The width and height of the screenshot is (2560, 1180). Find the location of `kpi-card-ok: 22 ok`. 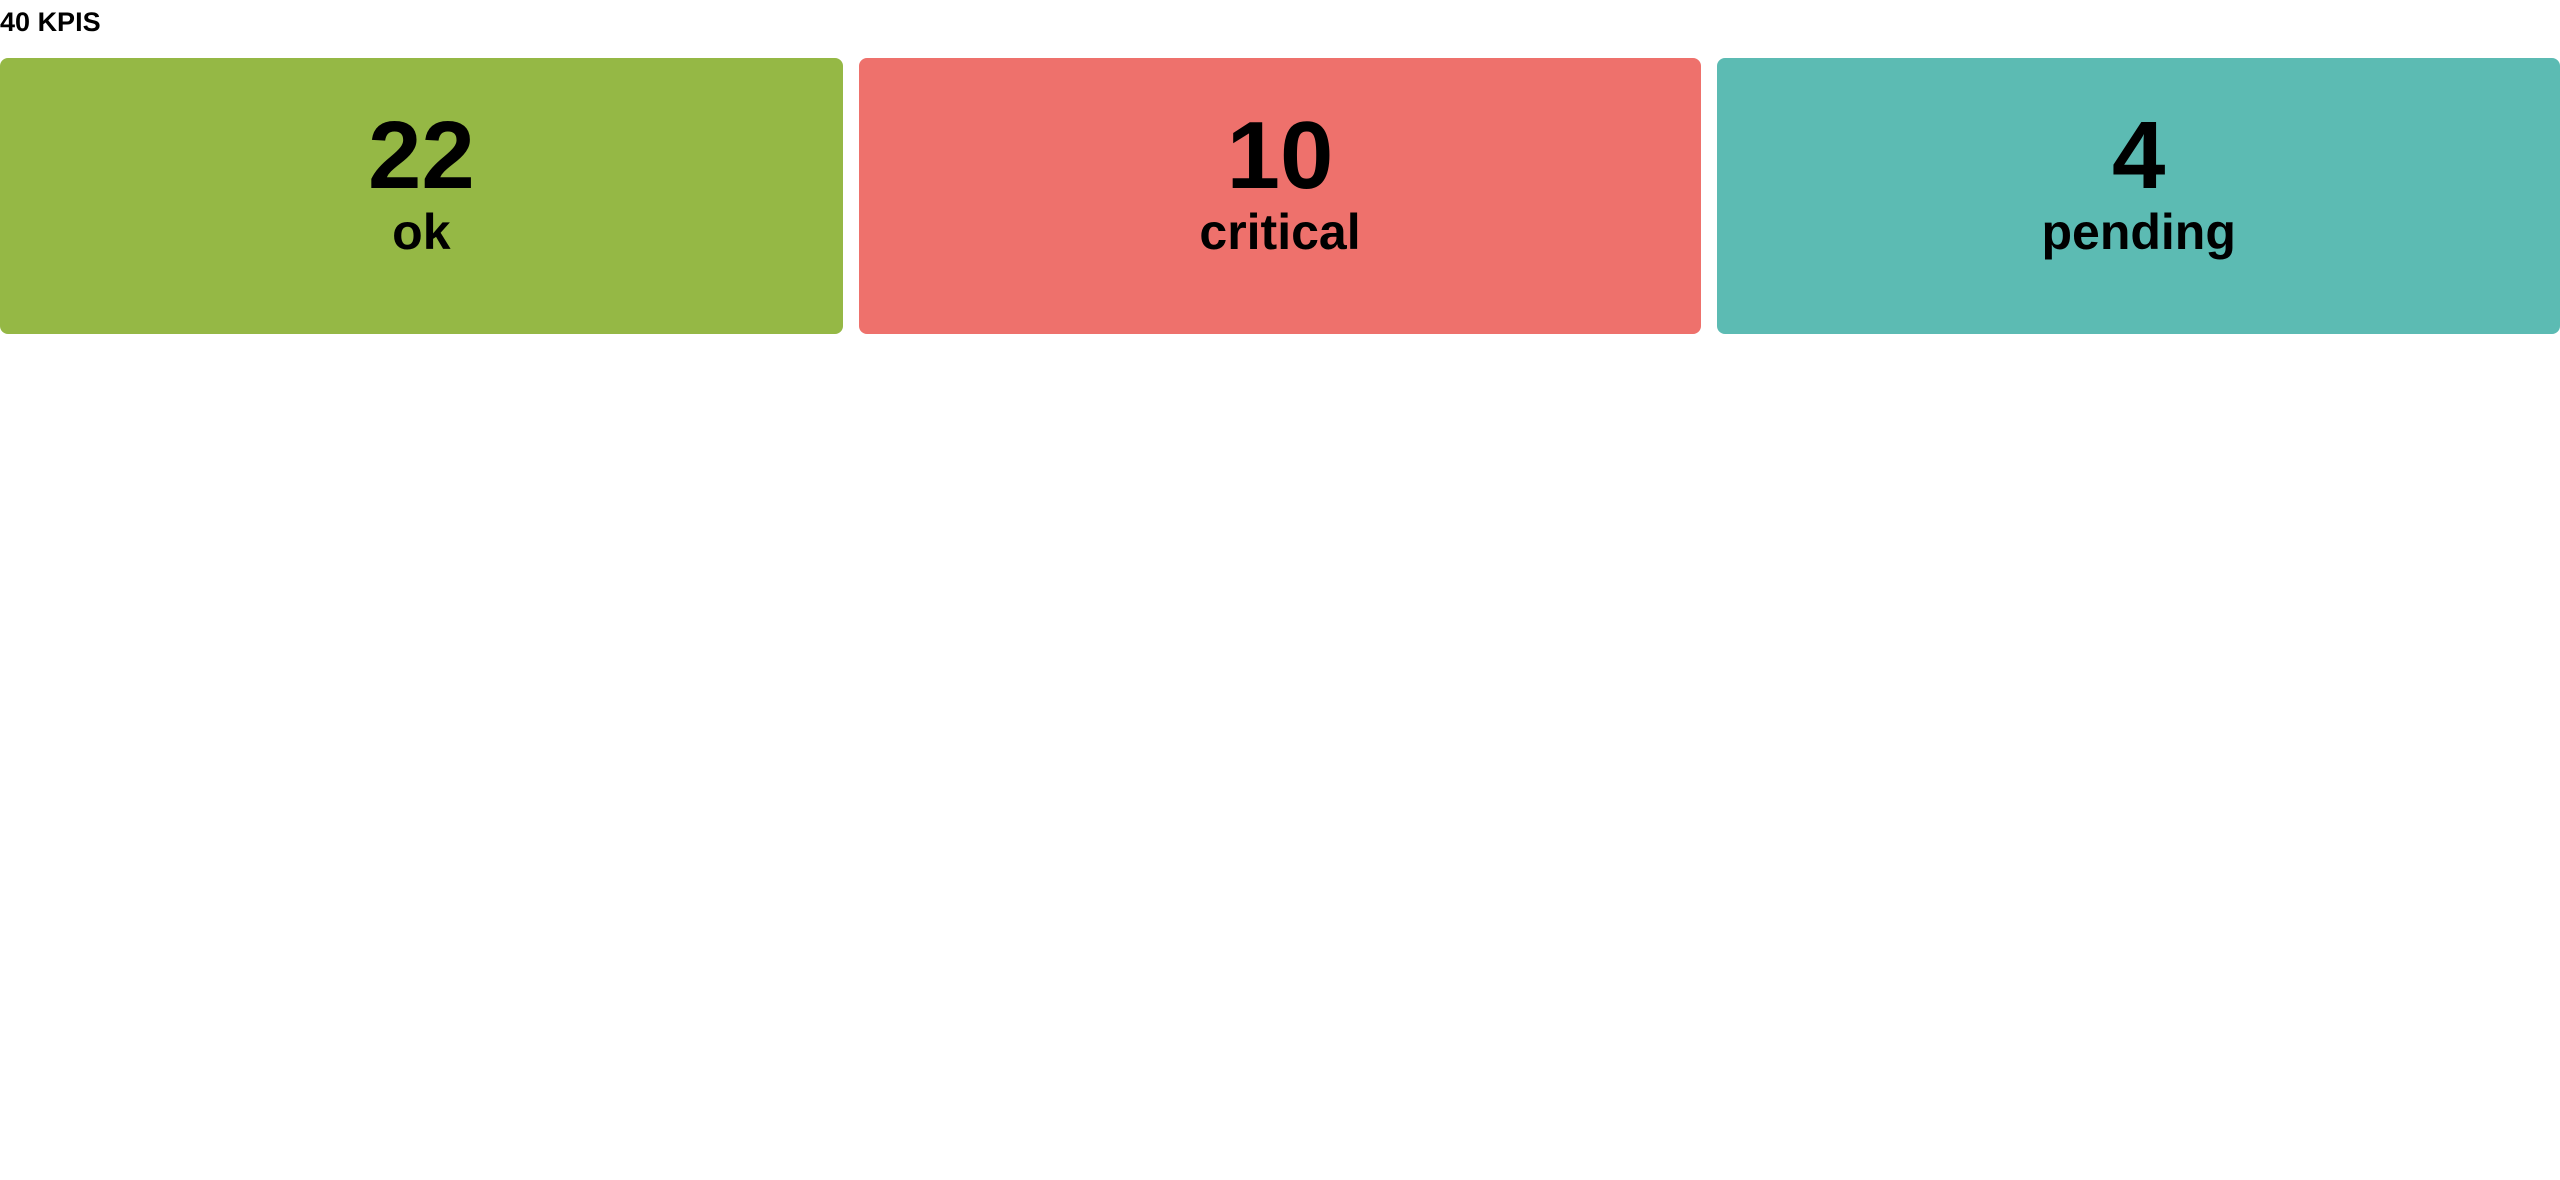

kpi-card-ok: 22 ok is located at coordinates (421, 196).